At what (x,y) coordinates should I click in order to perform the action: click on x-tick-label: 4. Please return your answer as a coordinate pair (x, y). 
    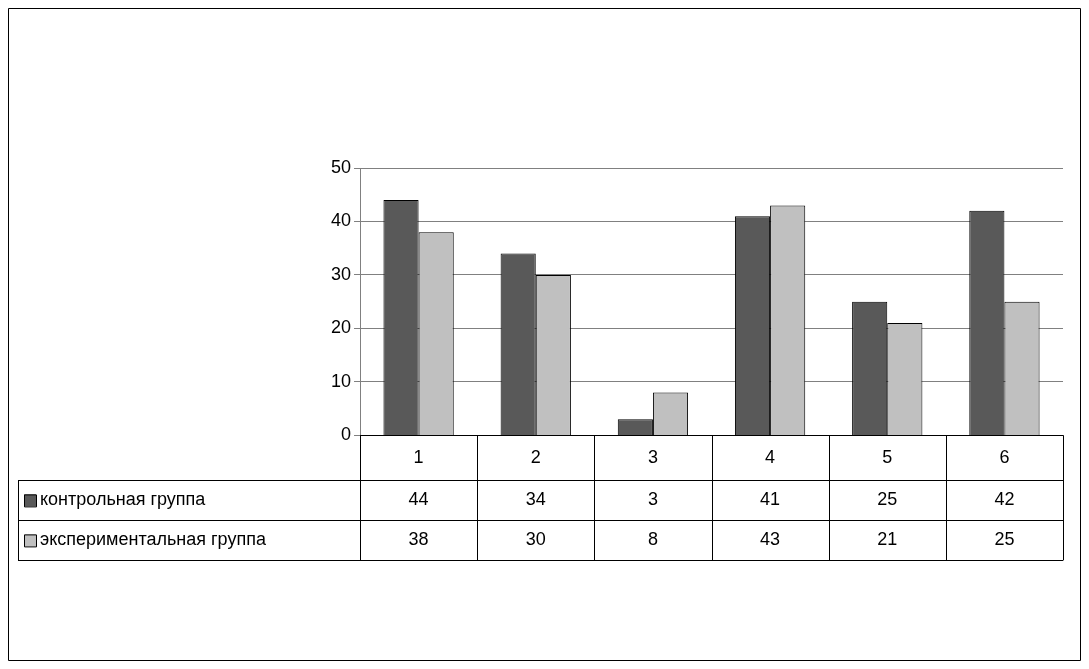
    Looking at the image, I should click on (770, 457).